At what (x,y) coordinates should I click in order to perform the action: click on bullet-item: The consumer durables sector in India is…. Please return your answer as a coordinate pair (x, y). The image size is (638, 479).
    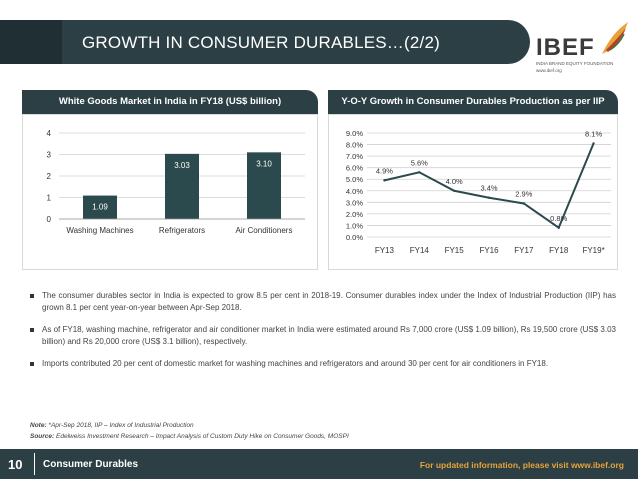
    Looking at the image, I should click on (323, 302).